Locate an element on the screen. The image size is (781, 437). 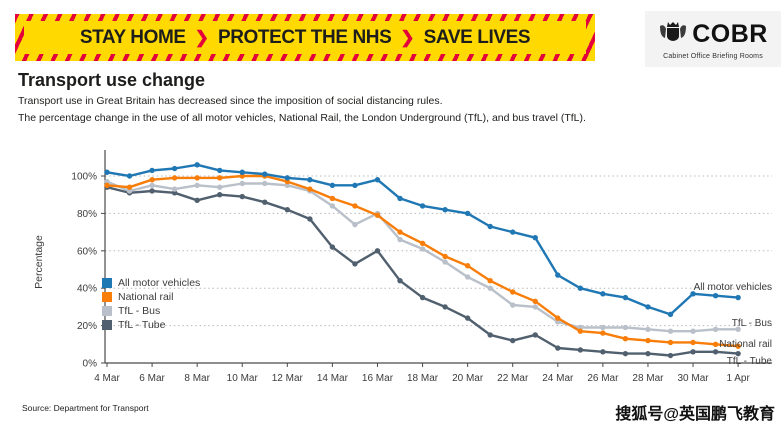
legend-item-national-rail: National rail is located at coordinates (151, 297).